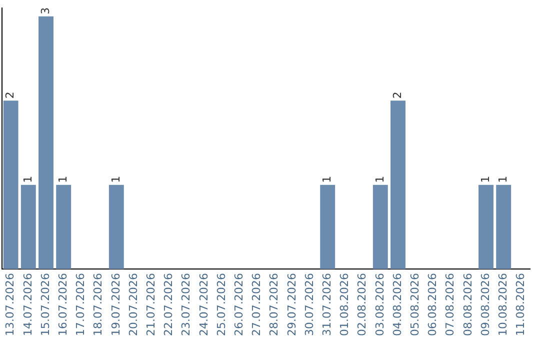 This screenshot has height=340, width=540. I want to click on data-label: 3, so click(45, 10).